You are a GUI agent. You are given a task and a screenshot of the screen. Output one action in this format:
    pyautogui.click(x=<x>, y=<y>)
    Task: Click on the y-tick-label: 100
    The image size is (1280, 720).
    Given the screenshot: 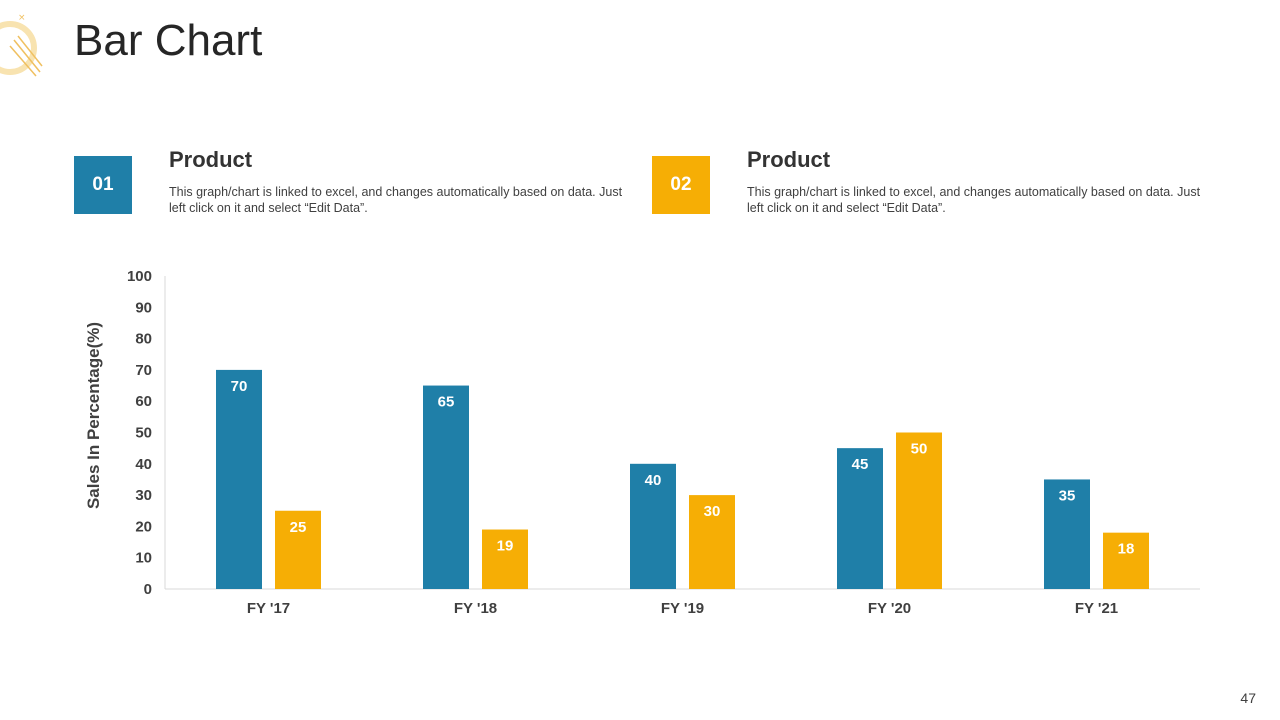 What is the action you would take?
    pyautogui.click(x=139, y=276)
    